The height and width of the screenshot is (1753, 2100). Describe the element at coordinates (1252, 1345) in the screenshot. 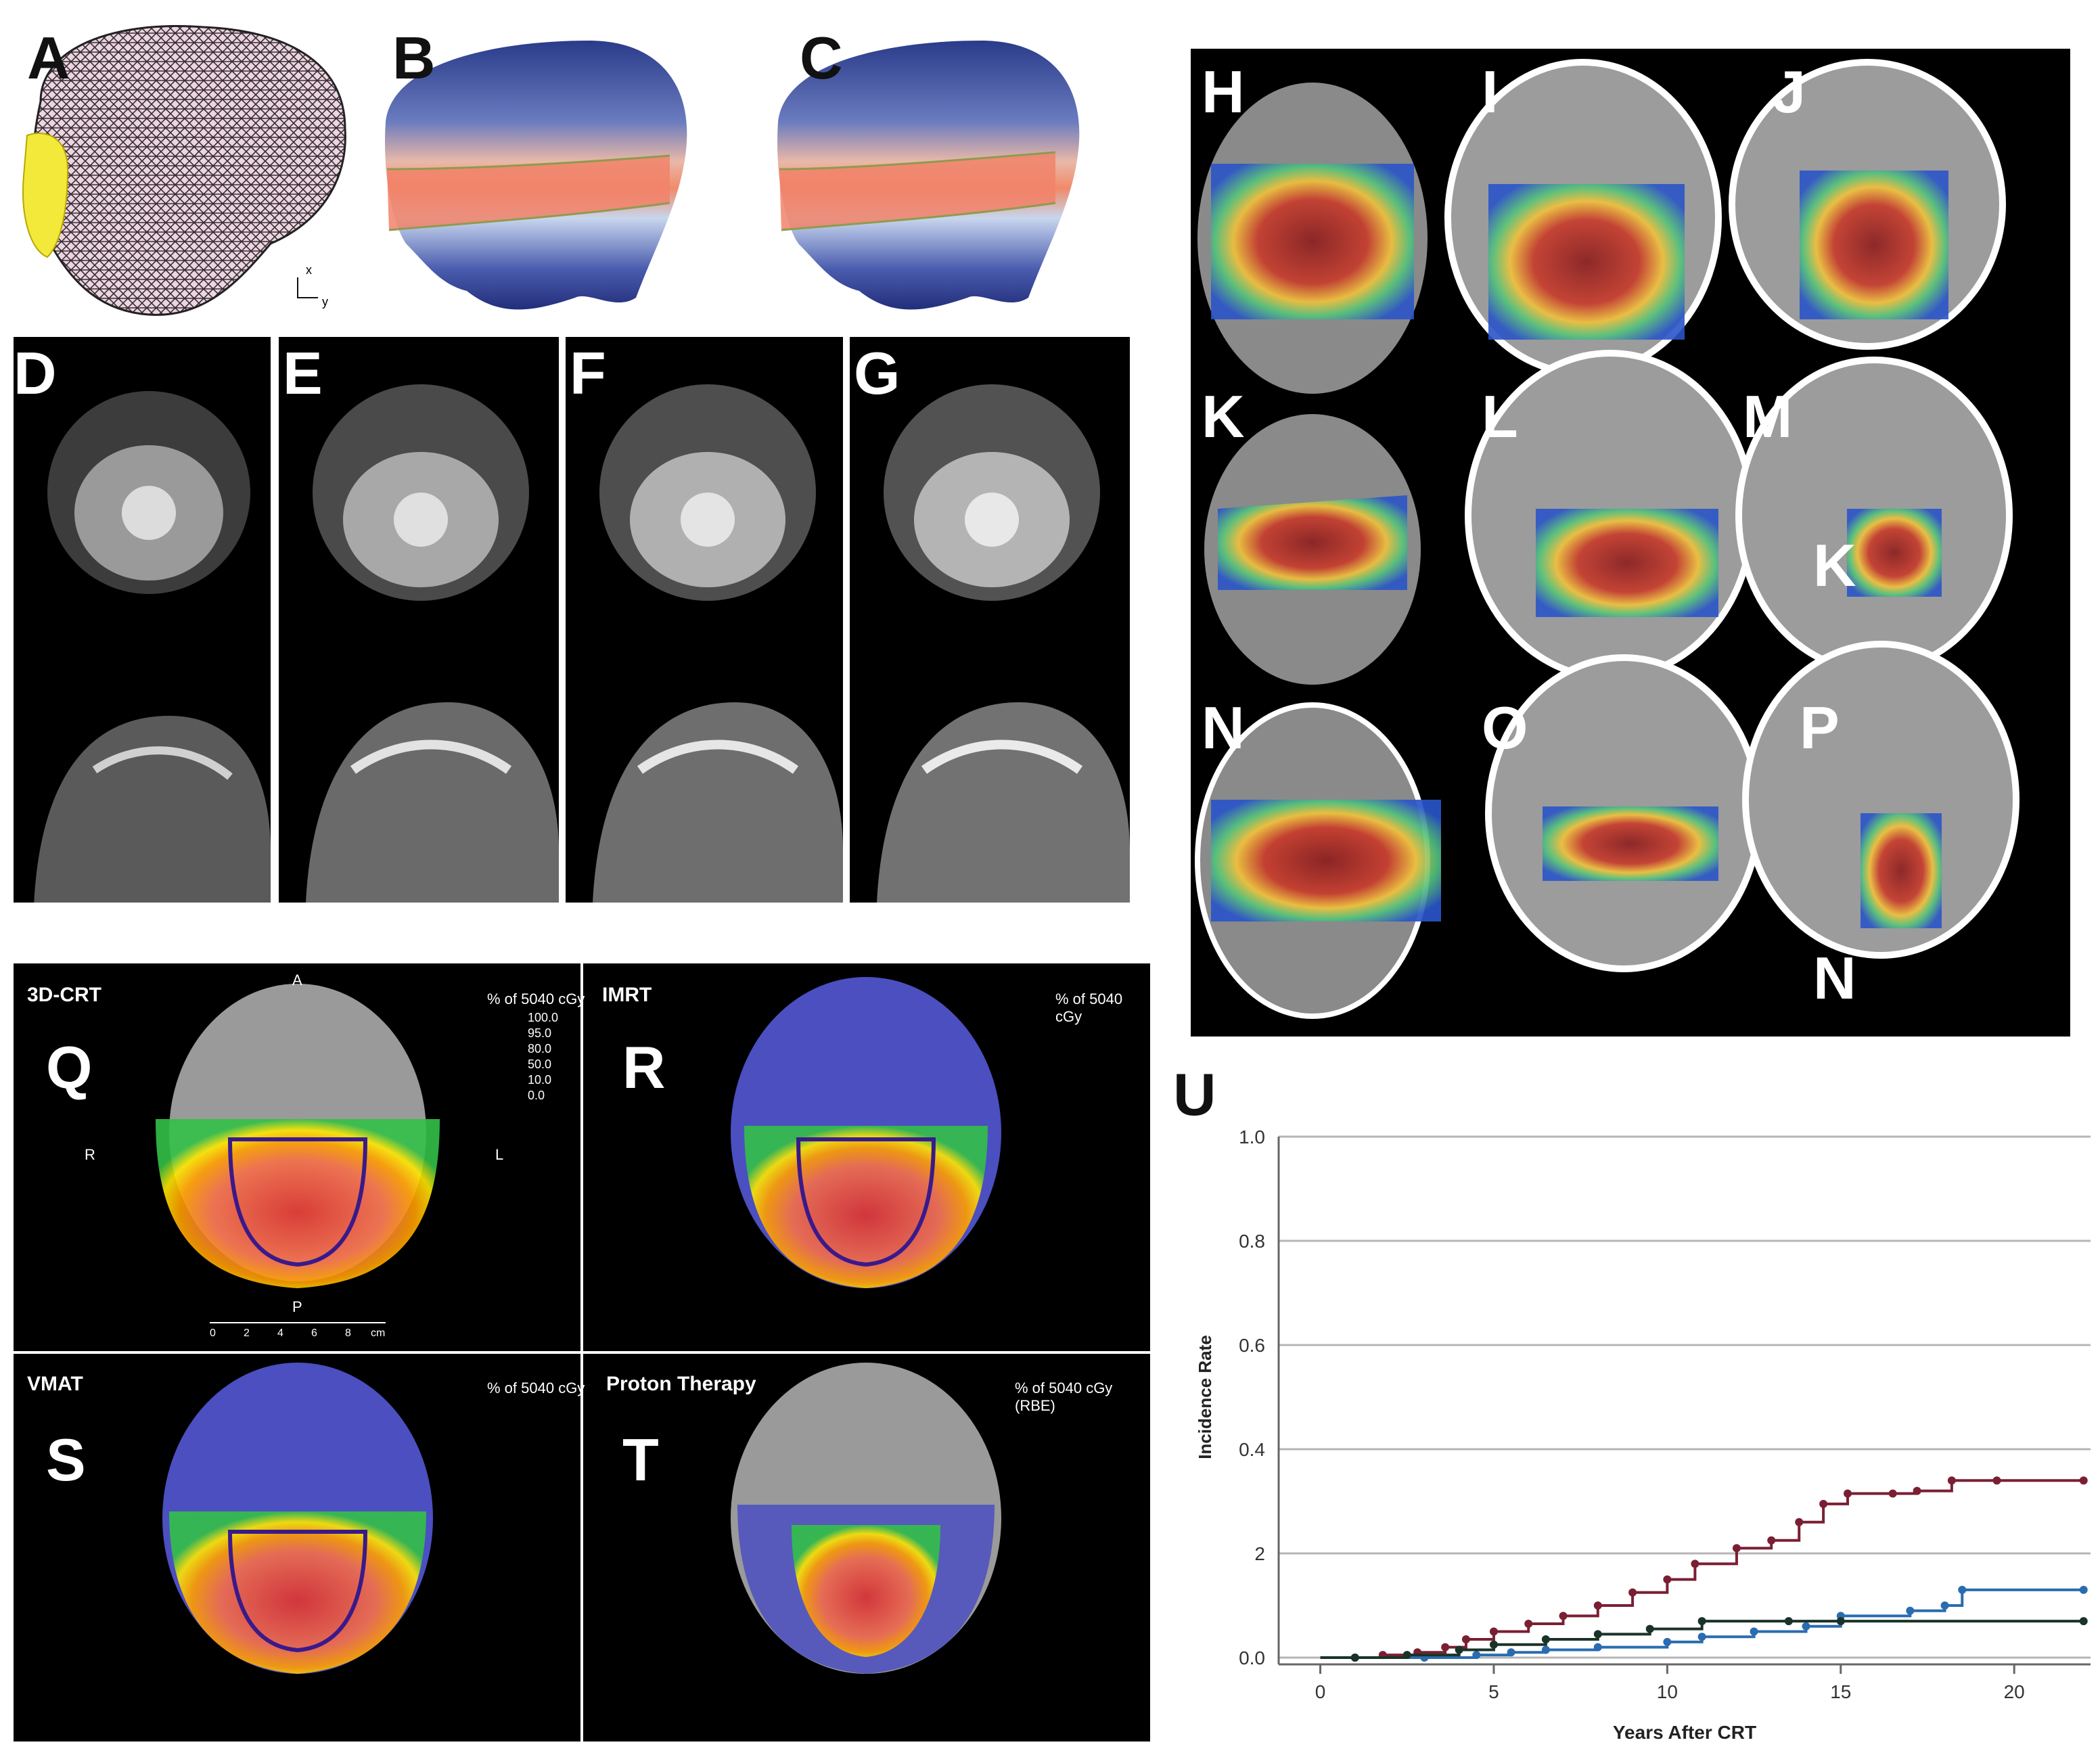

I see `y-tick-label: 0.6` at that location.